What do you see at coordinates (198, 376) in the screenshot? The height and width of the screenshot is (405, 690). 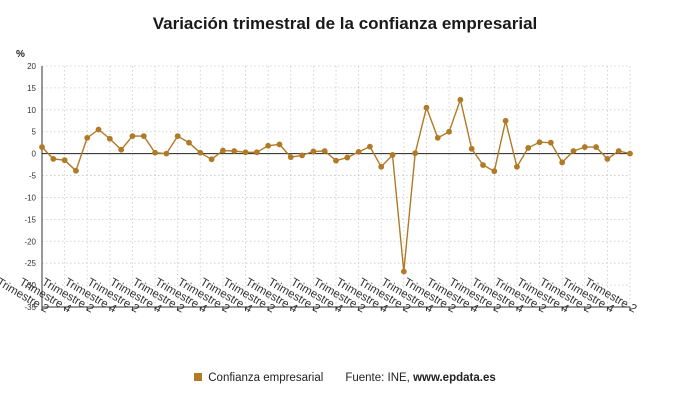 I see `legend-swatch` at bounding box center [198, 376].